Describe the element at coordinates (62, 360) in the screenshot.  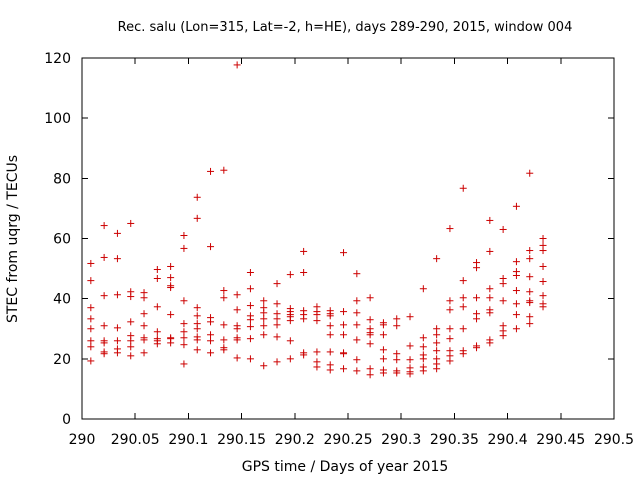
I see `y-tick-label: 20` at that location.